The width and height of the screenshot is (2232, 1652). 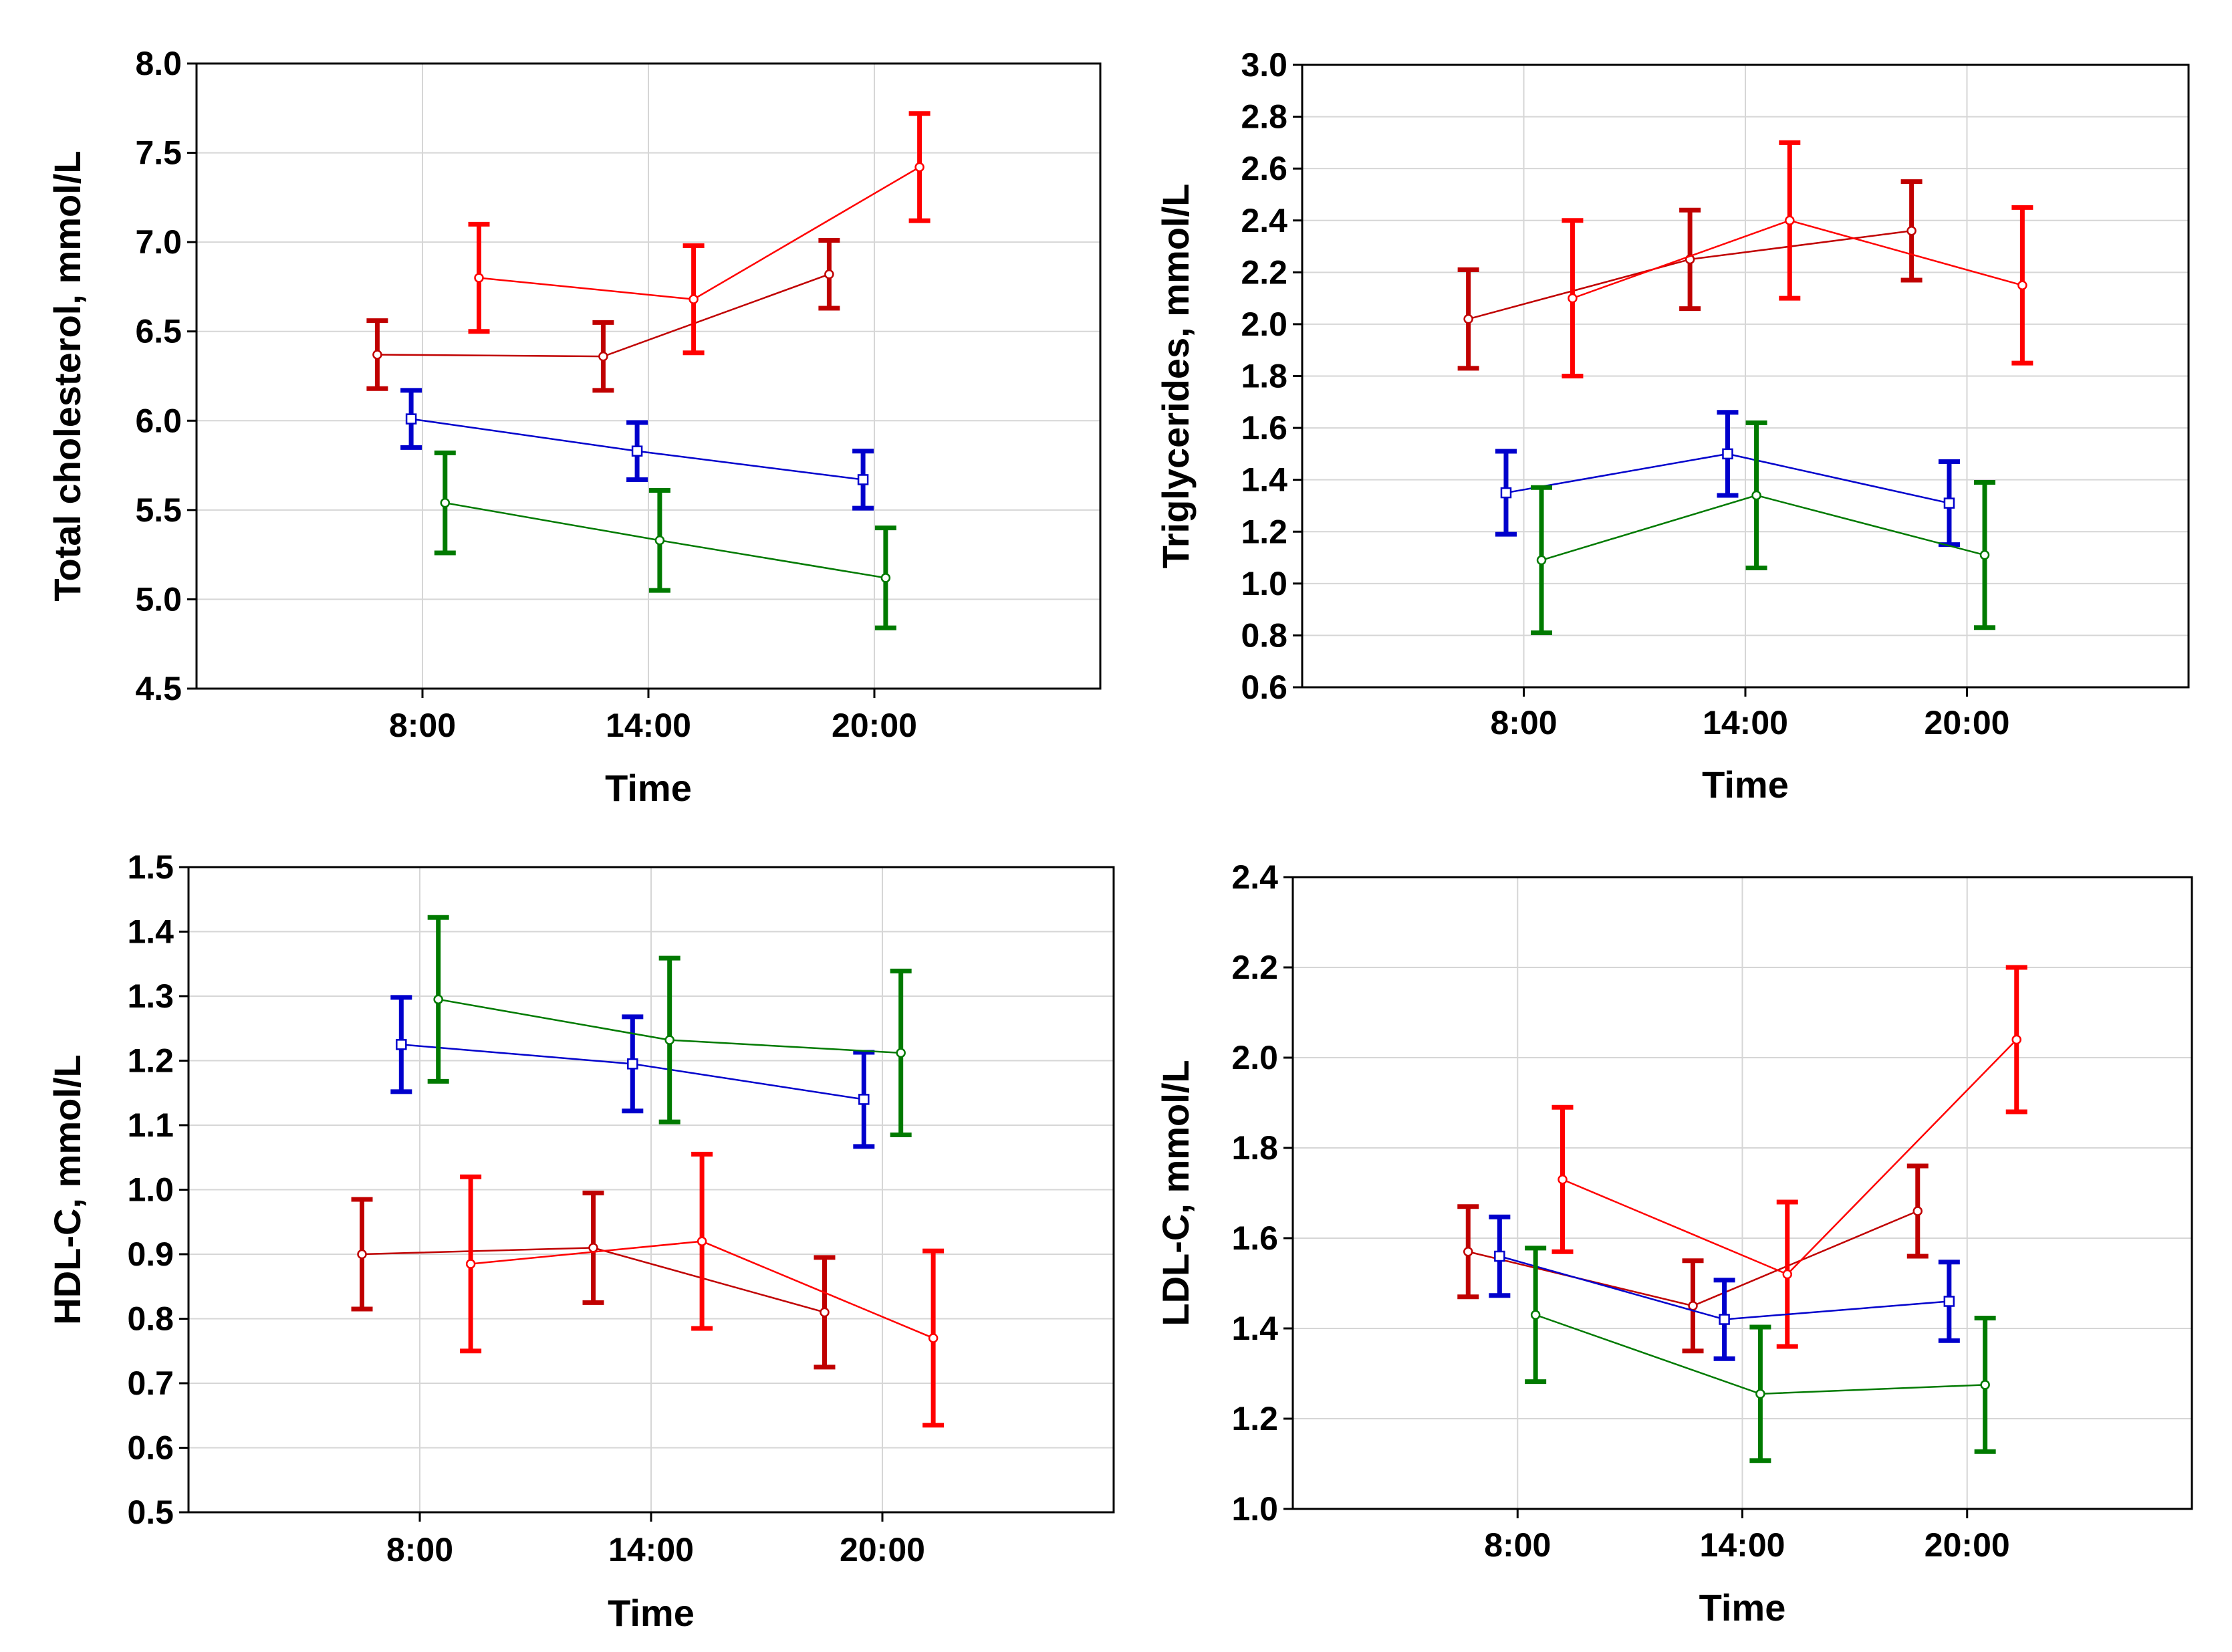 I want to click on y-tick-label: 7.5, so click(x=158, y=153).